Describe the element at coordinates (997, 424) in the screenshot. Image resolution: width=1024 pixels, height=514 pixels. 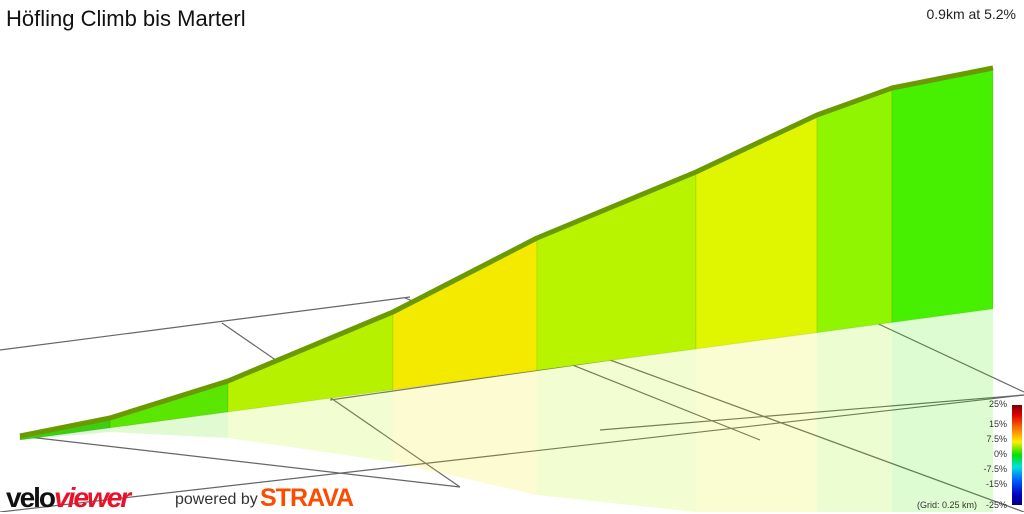
I see `legend-tick: 15%` at that location.